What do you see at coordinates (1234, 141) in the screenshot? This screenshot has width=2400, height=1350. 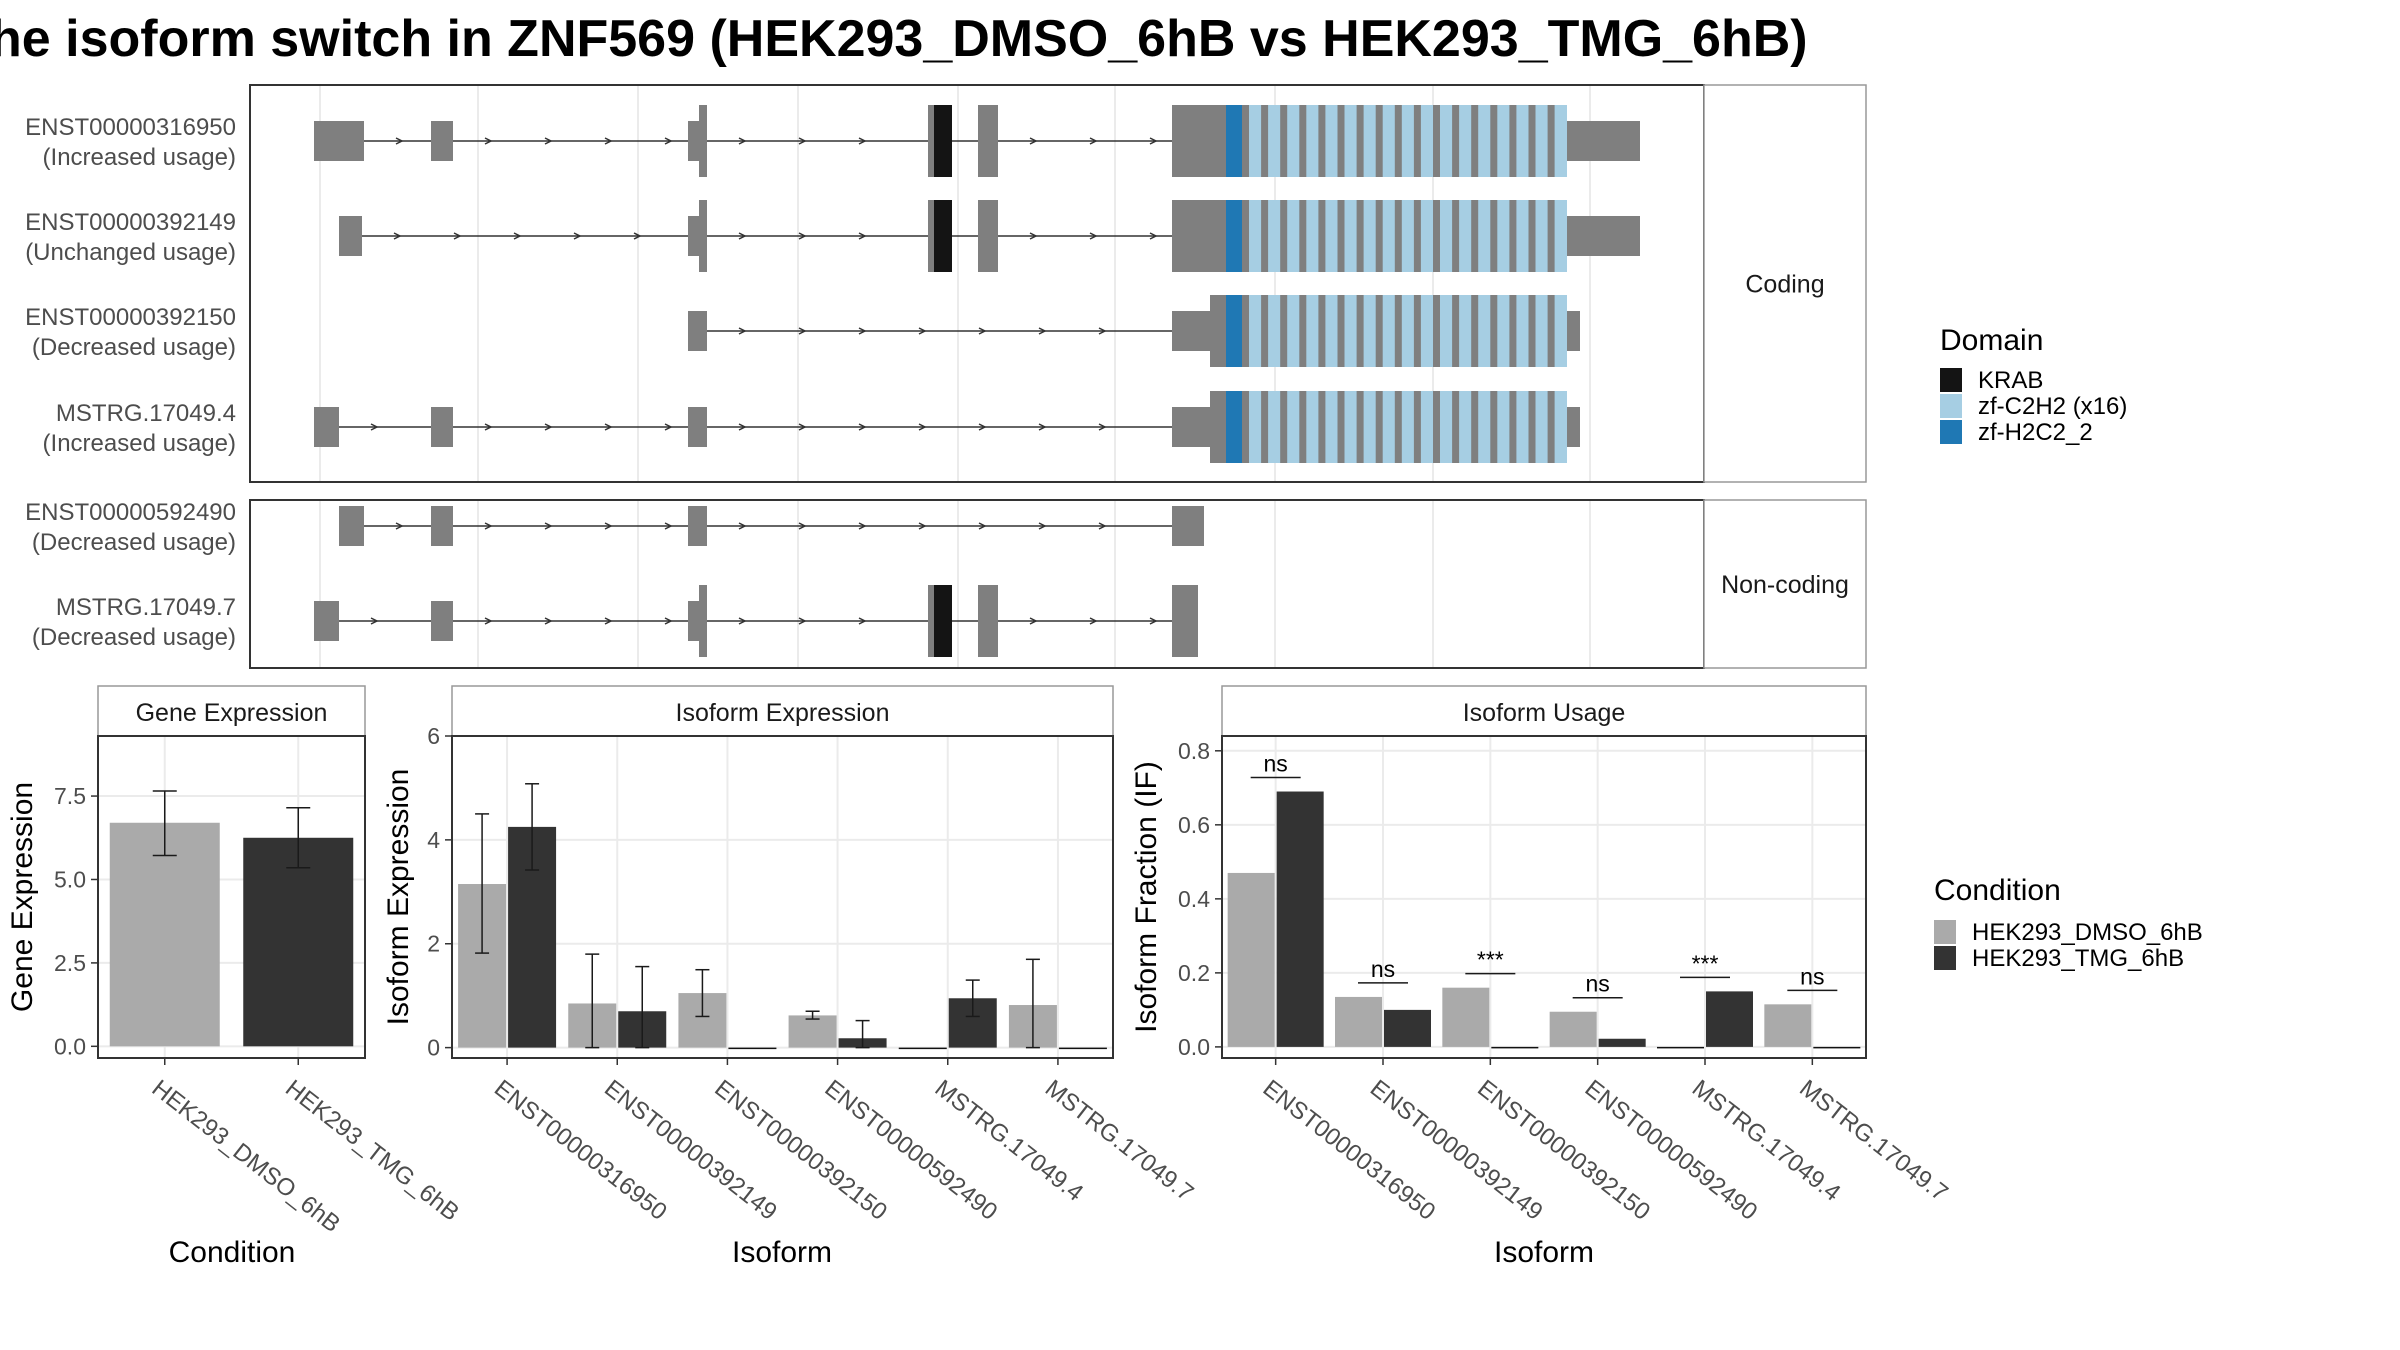 I see `domain-zf-h2c2` at bounding box center [1234, 141].